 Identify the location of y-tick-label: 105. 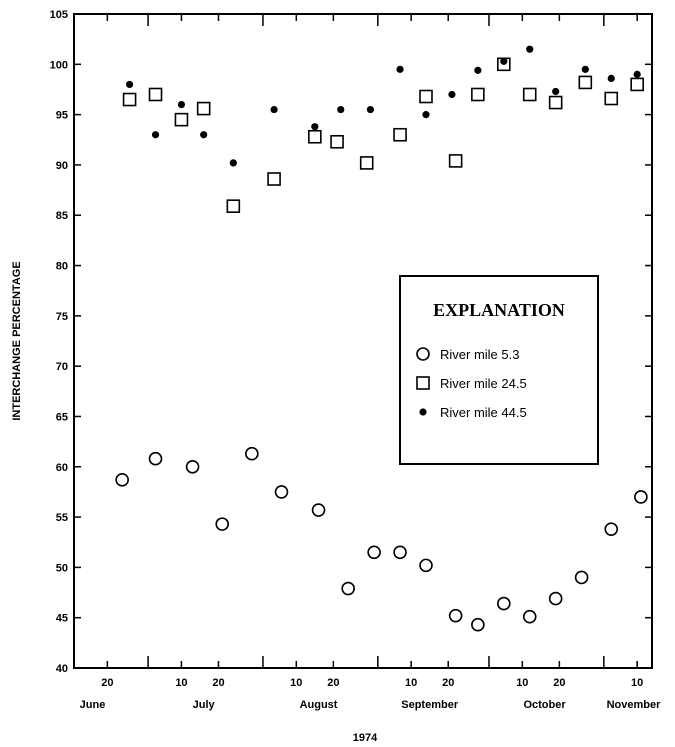
(59, 15).